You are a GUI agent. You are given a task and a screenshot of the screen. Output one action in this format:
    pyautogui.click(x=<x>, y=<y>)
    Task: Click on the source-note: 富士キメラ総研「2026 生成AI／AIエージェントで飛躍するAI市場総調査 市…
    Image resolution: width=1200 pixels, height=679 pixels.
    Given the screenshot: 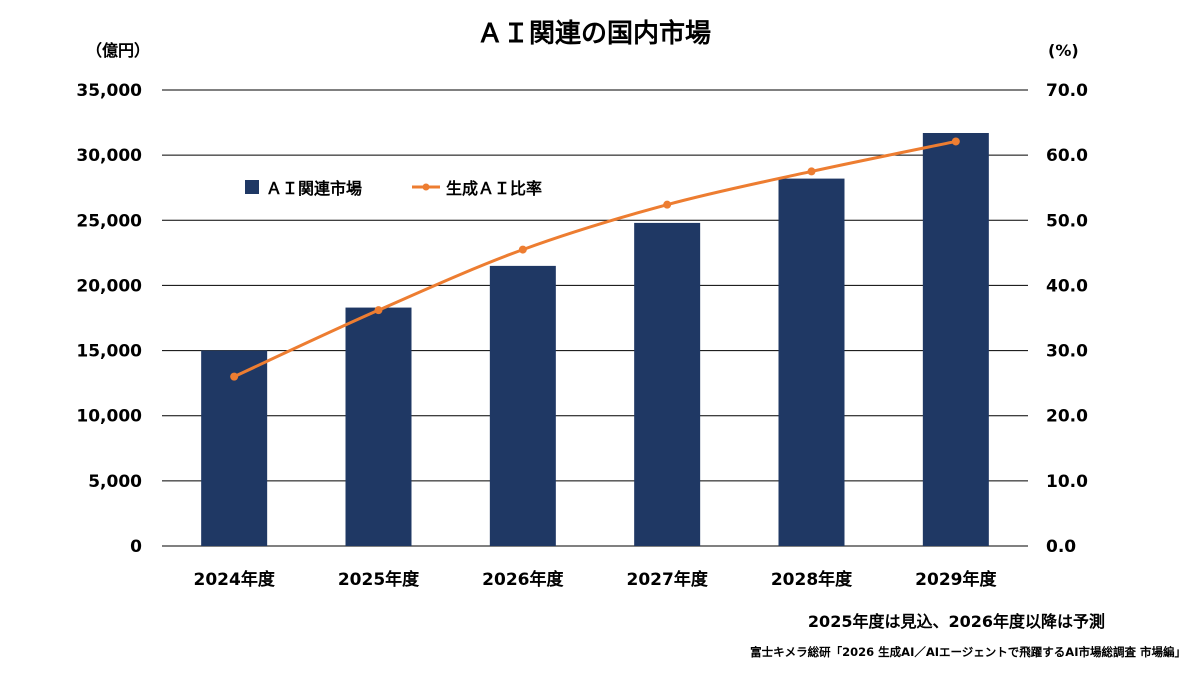 What is the action you would take?
    pyautogui.click(x=968, y=652)
    